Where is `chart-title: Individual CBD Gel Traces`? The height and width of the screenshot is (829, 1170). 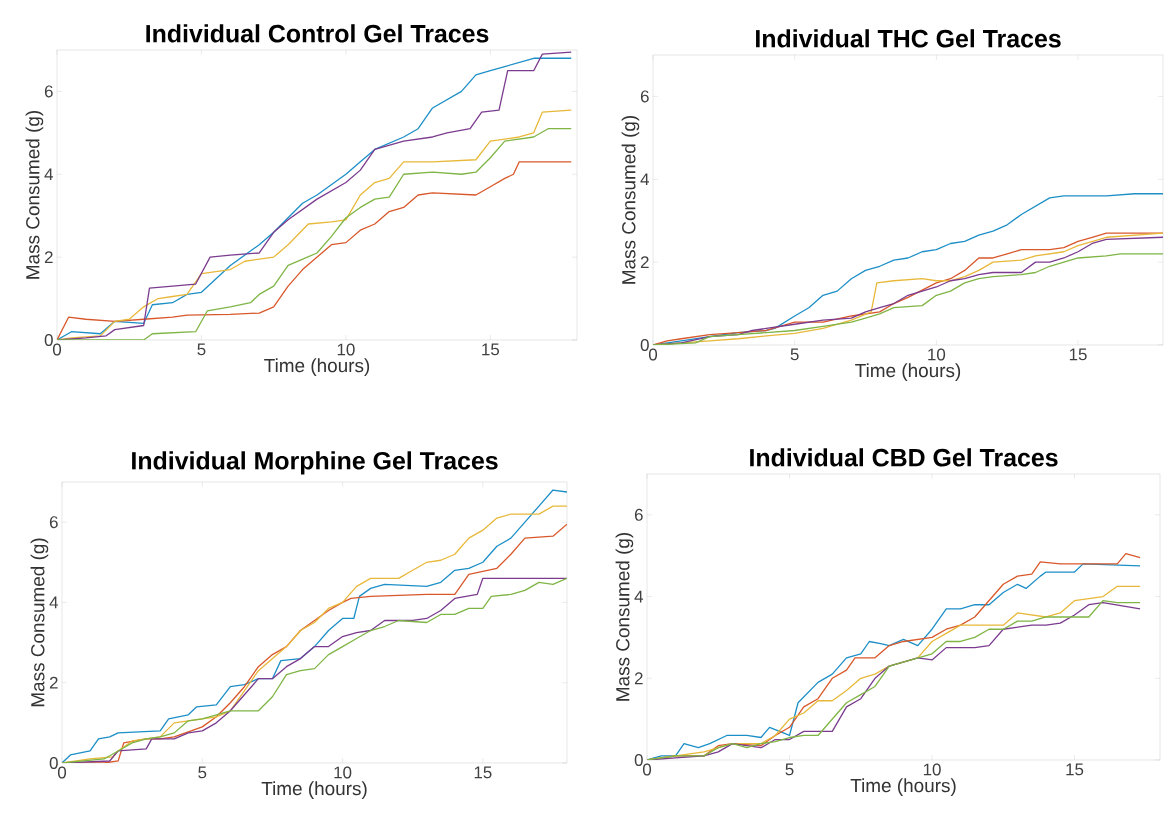 chart-title: Individual CBD Gel Traces is located at coordinates (904, 457).